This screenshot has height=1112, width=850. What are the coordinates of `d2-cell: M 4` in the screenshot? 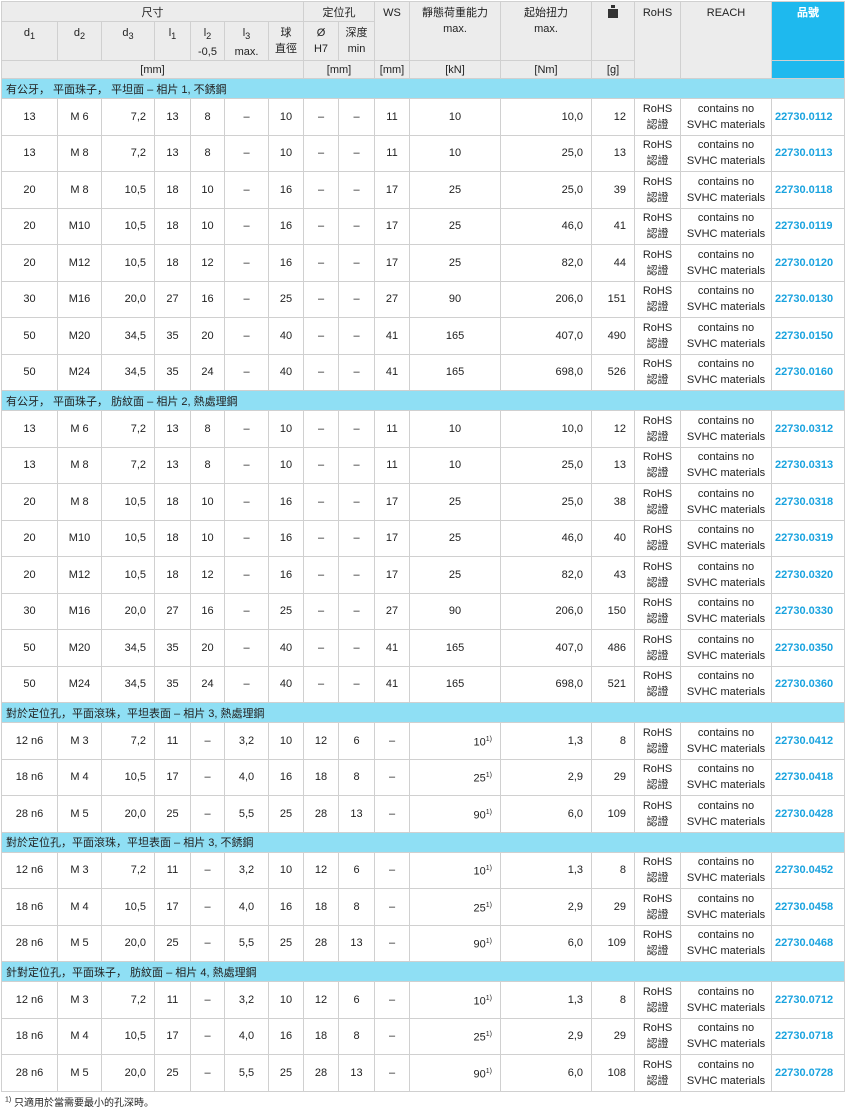 It's located at (79, 907).